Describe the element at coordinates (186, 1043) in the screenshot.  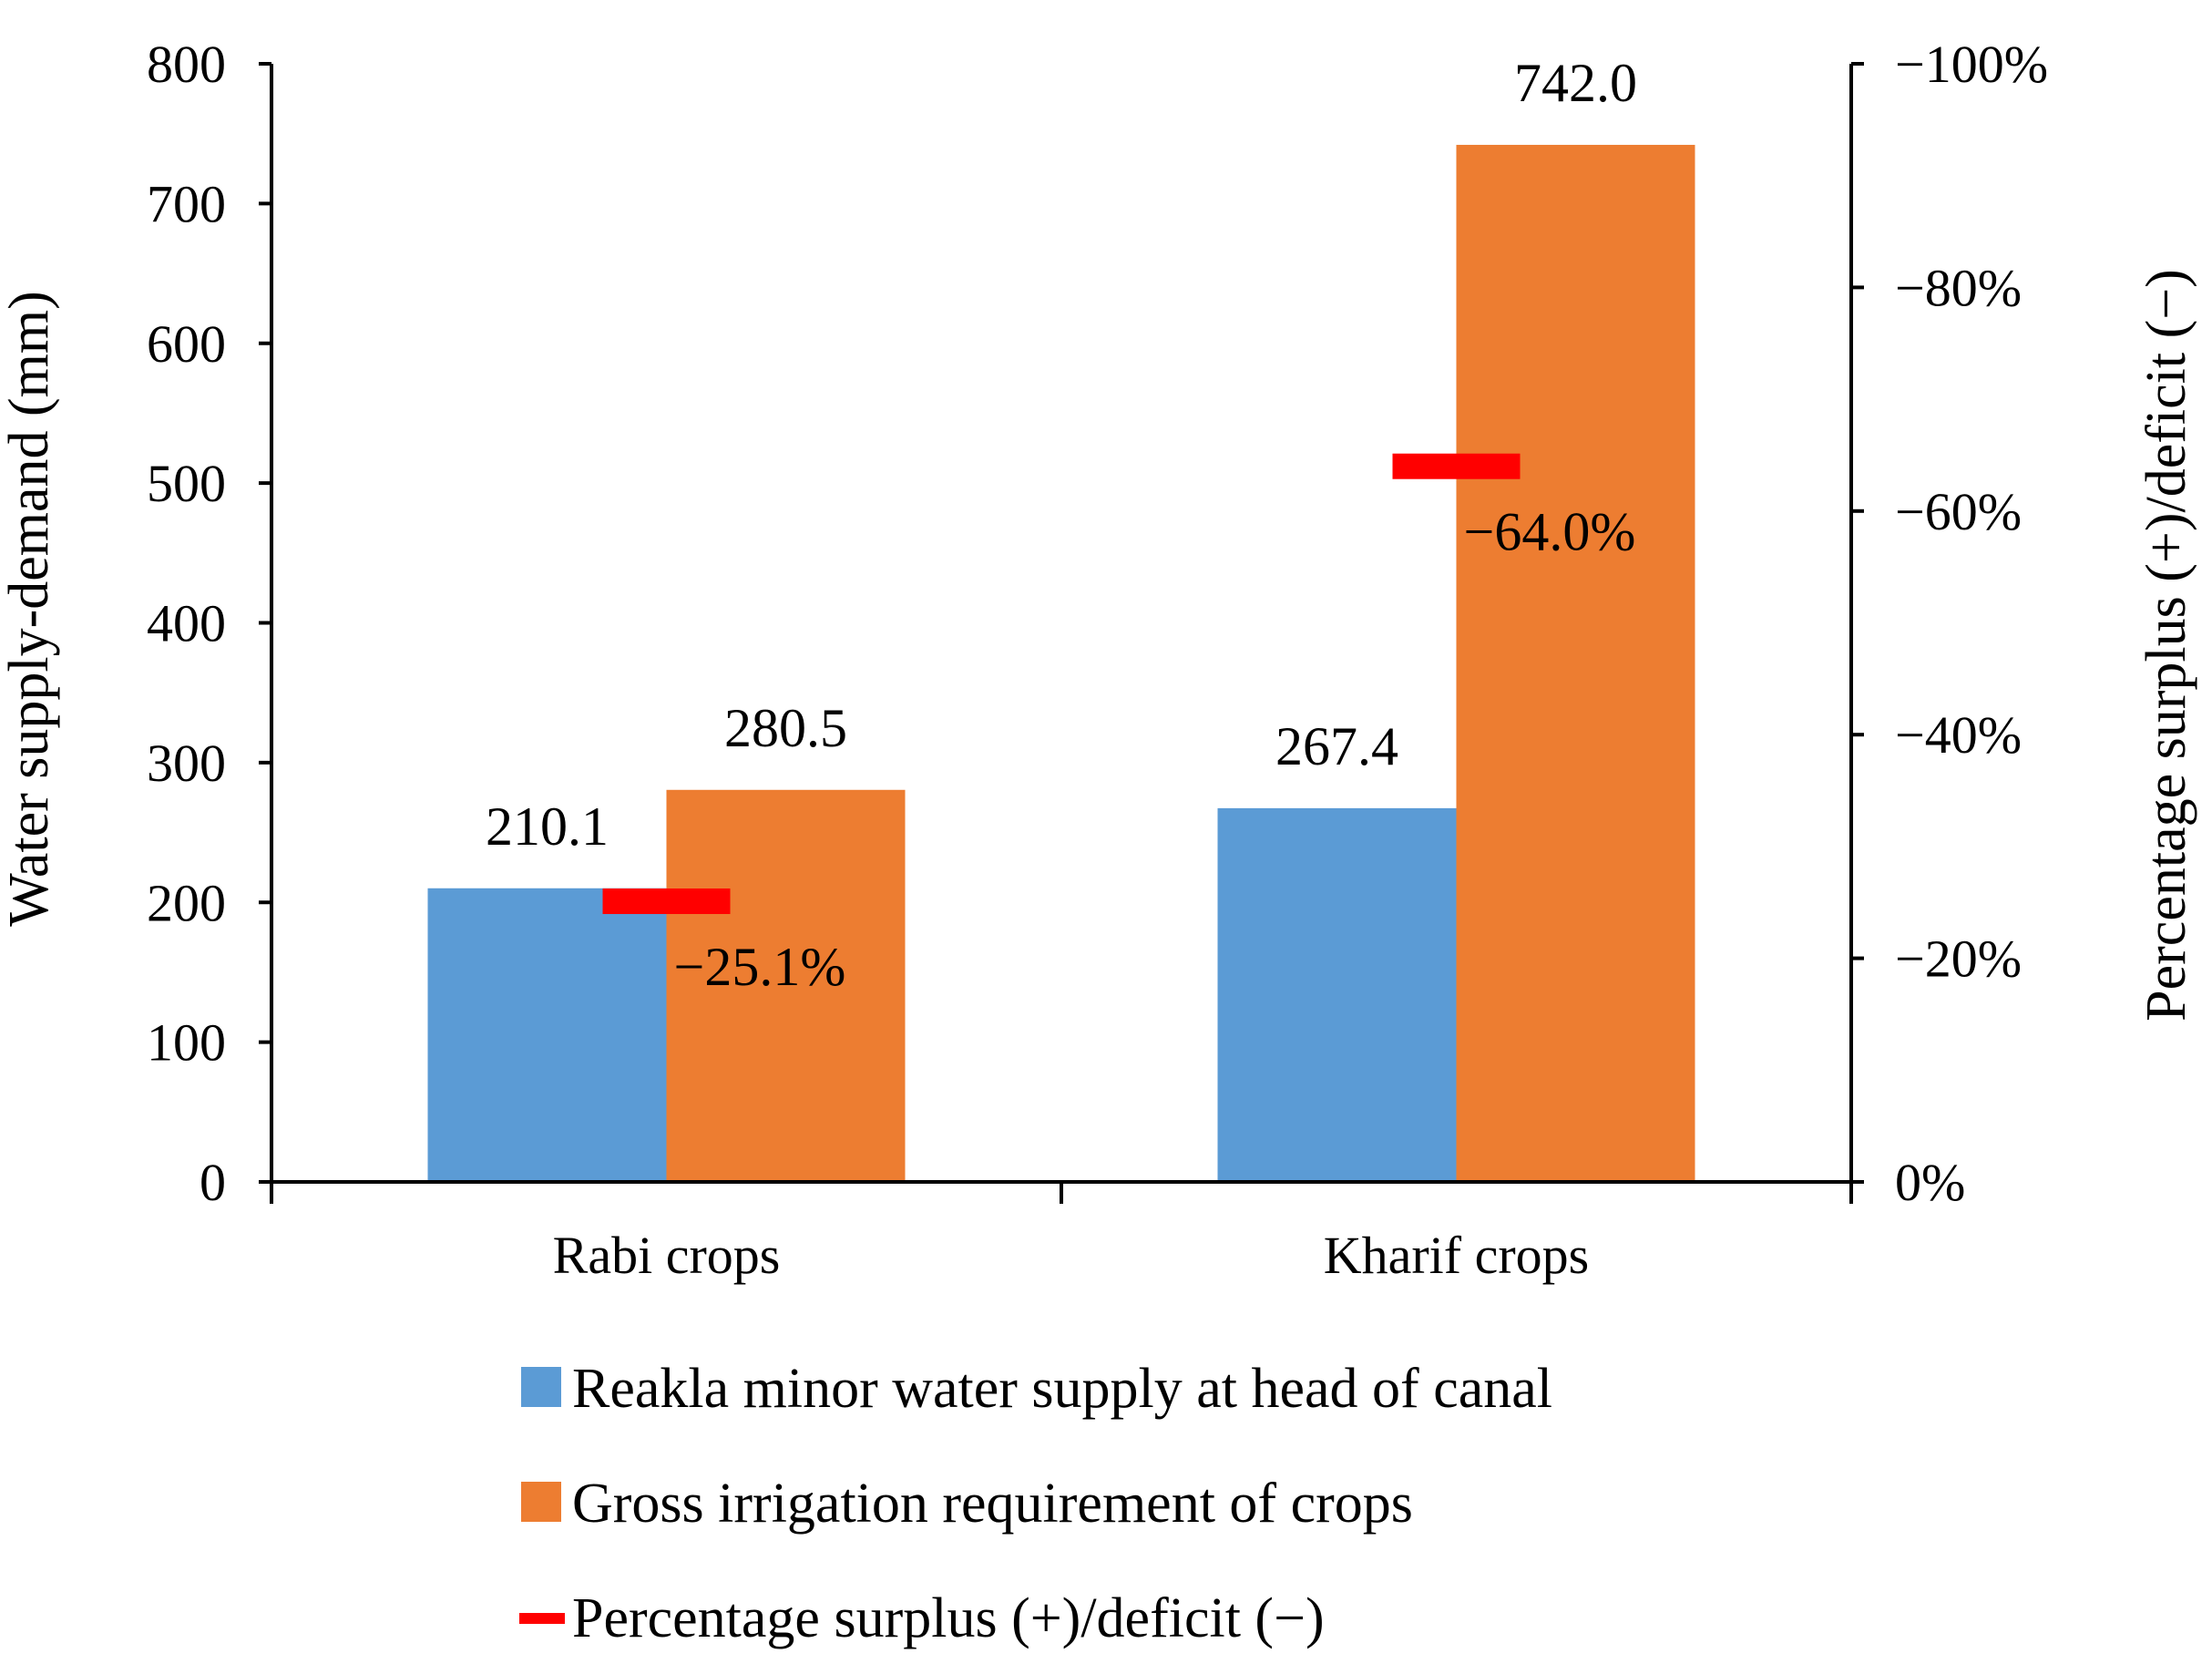
I see `y-tick-label: 100` at that location.